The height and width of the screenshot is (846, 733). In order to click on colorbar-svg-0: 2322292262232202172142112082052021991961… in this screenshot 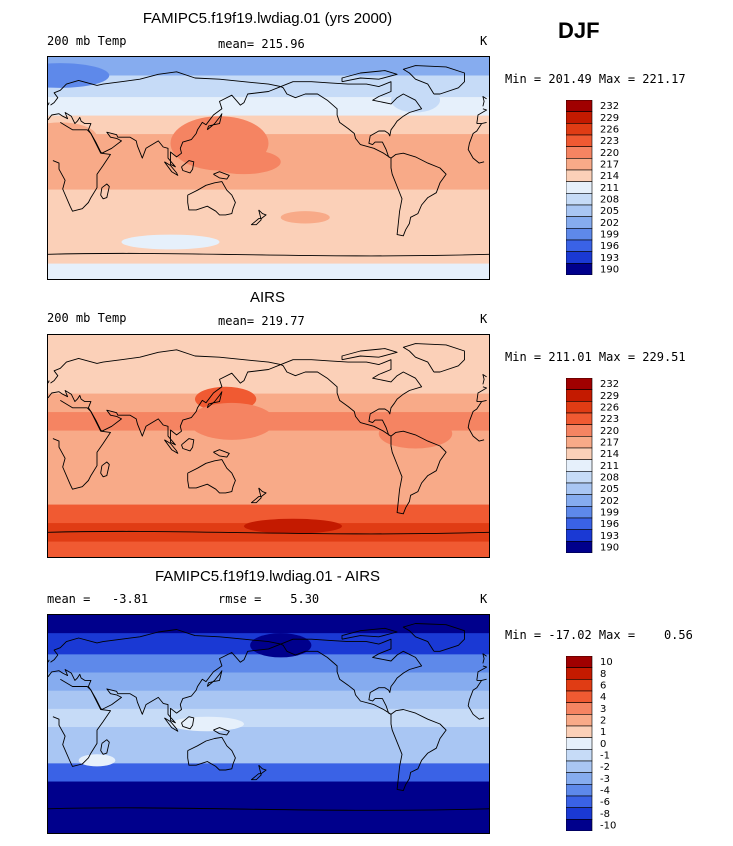, I will do `click(592, 187)`.